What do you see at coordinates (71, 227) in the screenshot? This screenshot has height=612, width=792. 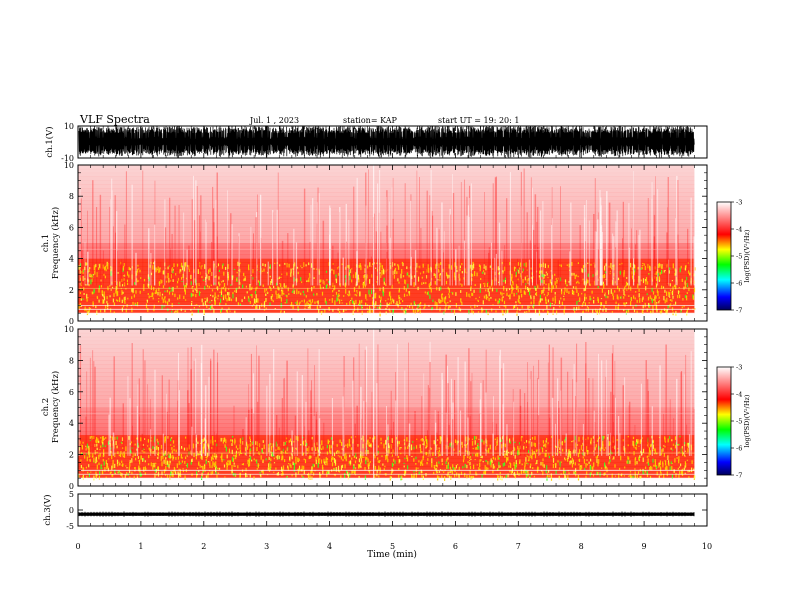 I see `spectrogram-ytick-label: 6` at bounding box center [71, 227].